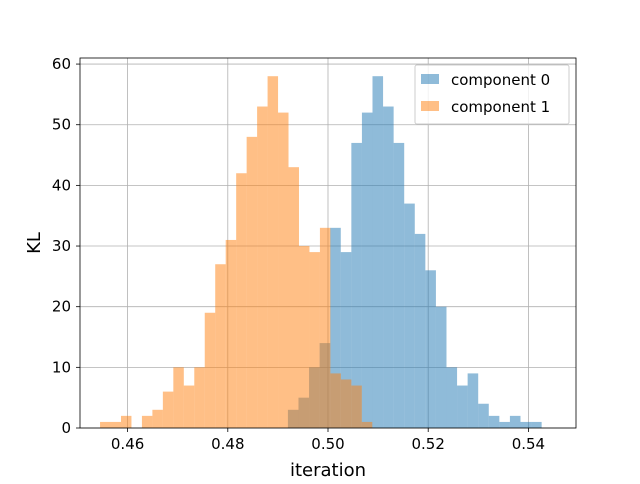 The height and width of the screenshot is (484, 640). I want to click on x-tick-label: 0.46, so click(127, 444).